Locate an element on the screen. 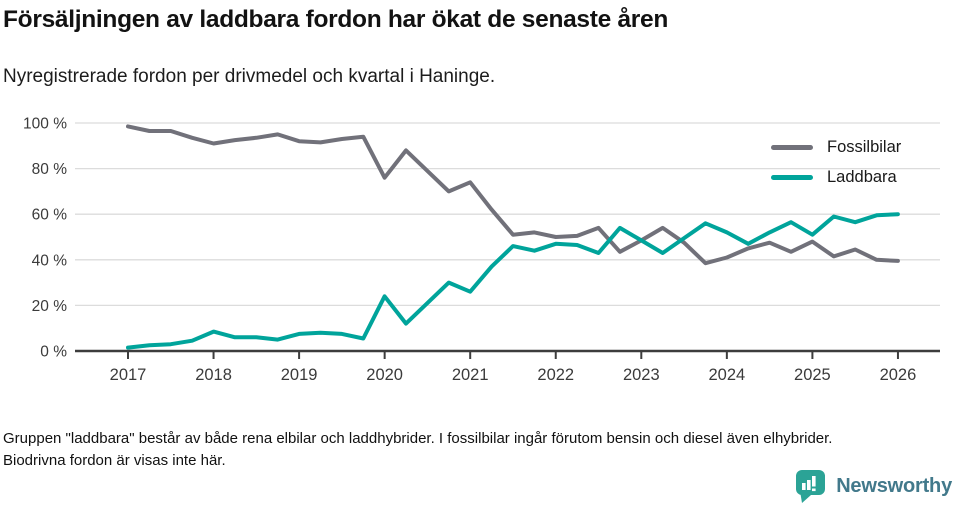  y-axis-tick-label: 80 % is located at coordinates (50, 169).